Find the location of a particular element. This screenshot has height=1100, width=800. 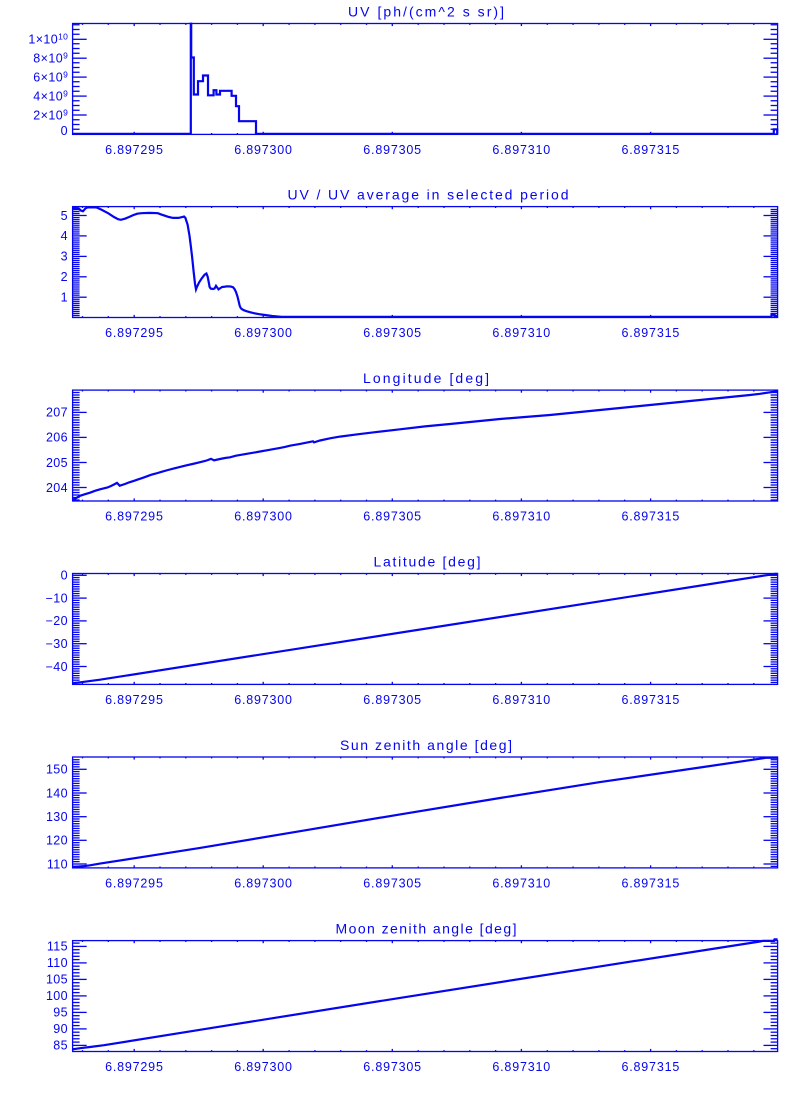

svg-text: 95 is located at coordinates (60, 1013).